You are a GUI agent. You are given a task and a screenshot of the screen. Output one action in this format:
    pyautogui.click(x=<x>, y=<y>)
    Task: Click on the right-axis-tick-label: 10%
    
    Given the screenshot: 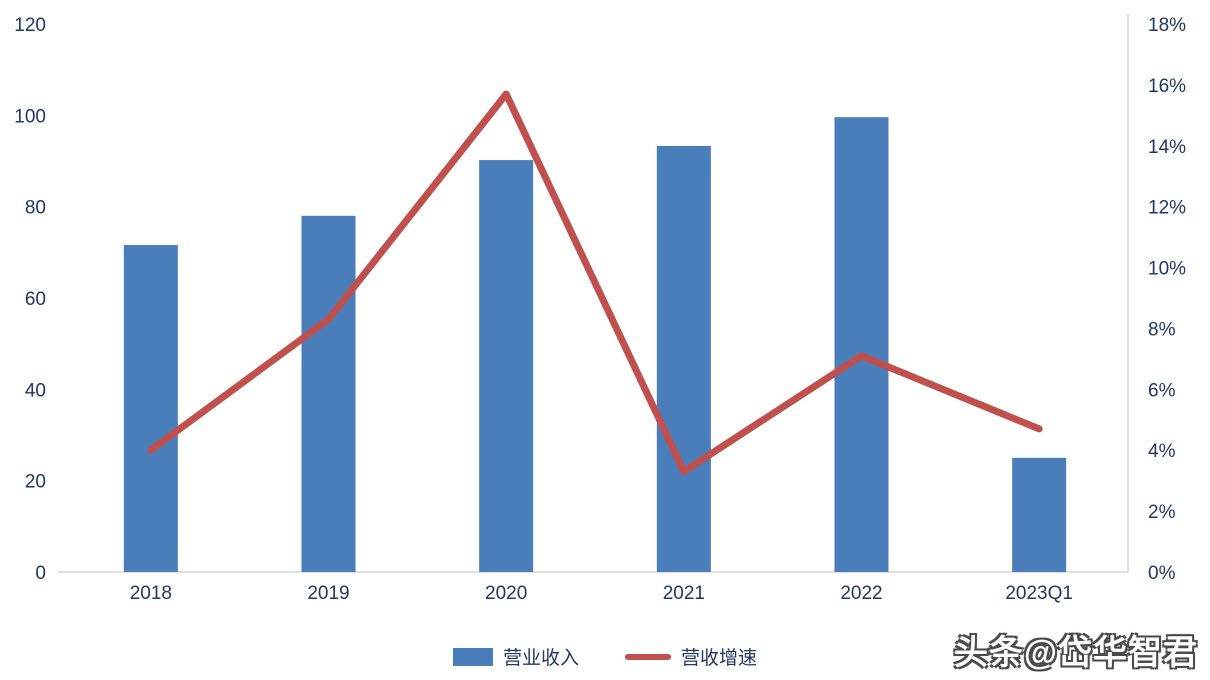 What is the action you would take?
    pyautogui.click(x=1167, y=269)
    